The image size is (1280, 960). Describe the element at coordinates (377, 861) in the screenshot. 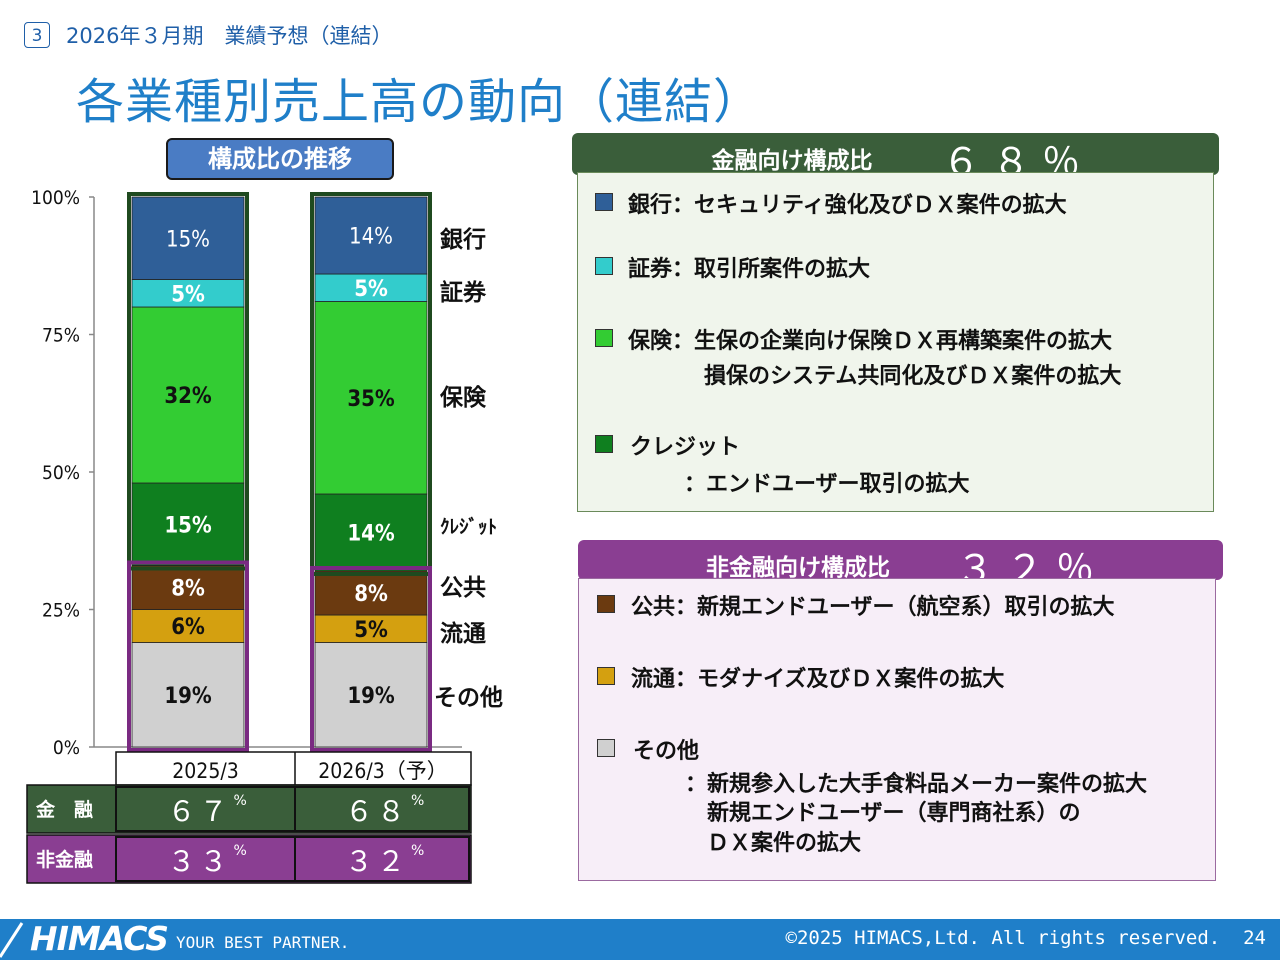

I see `summary-value: ３２` at that location.